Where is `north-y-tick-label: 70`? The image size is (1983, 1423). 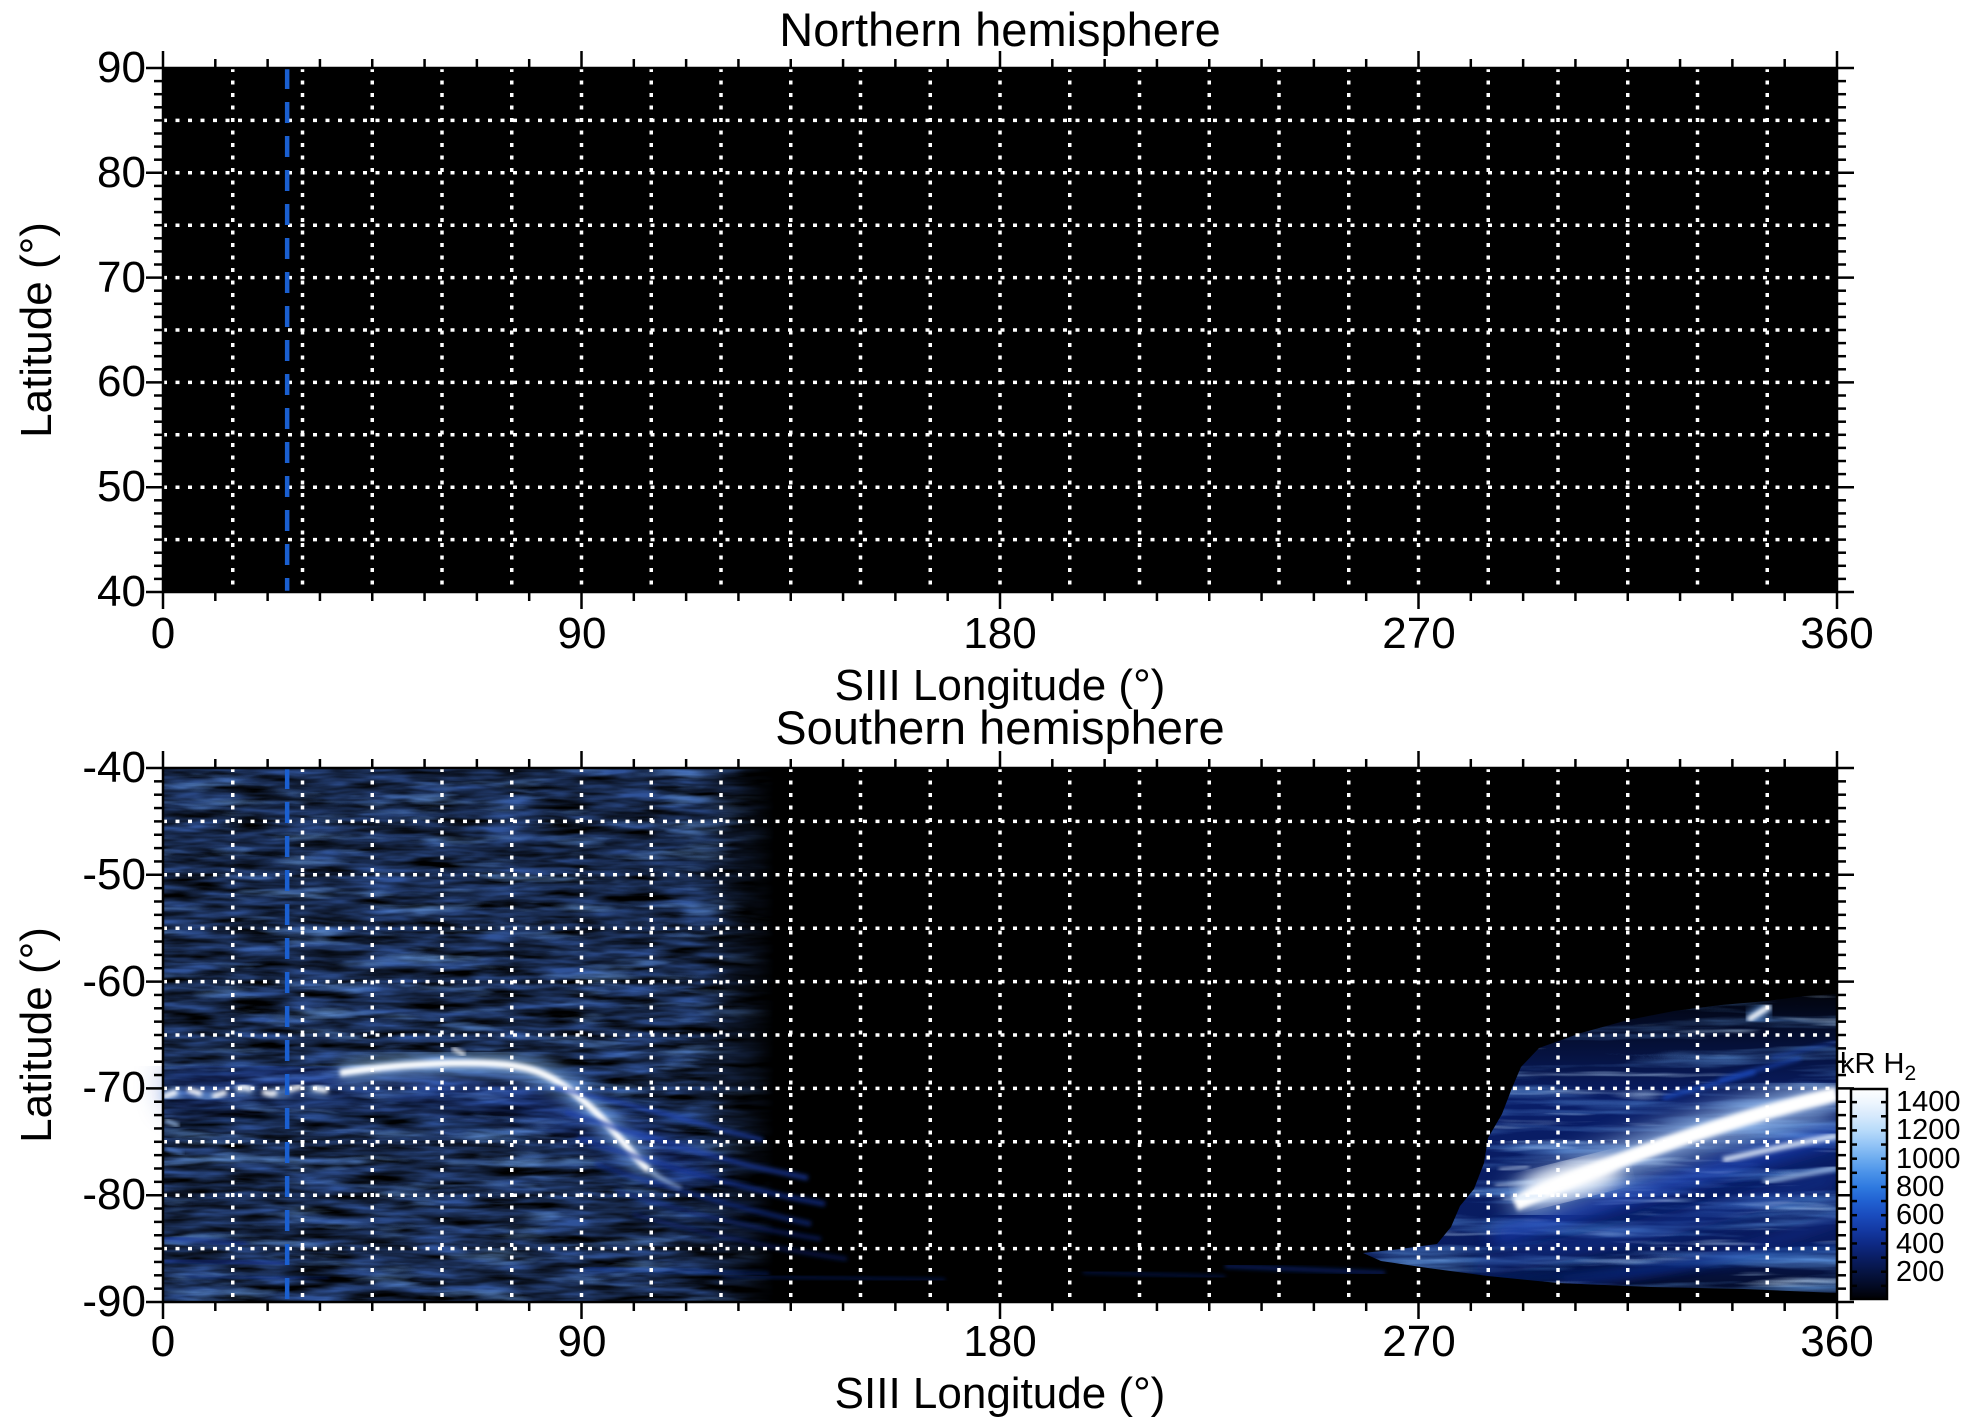 north-y-tick-label: 70 is located at coordinates (121, 277).